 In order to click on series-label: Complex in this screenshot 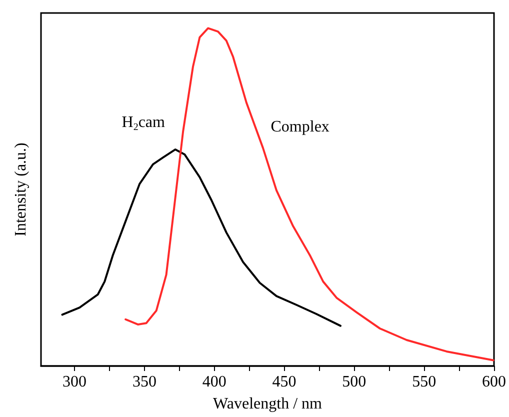, I will do `click(300, 127)`.